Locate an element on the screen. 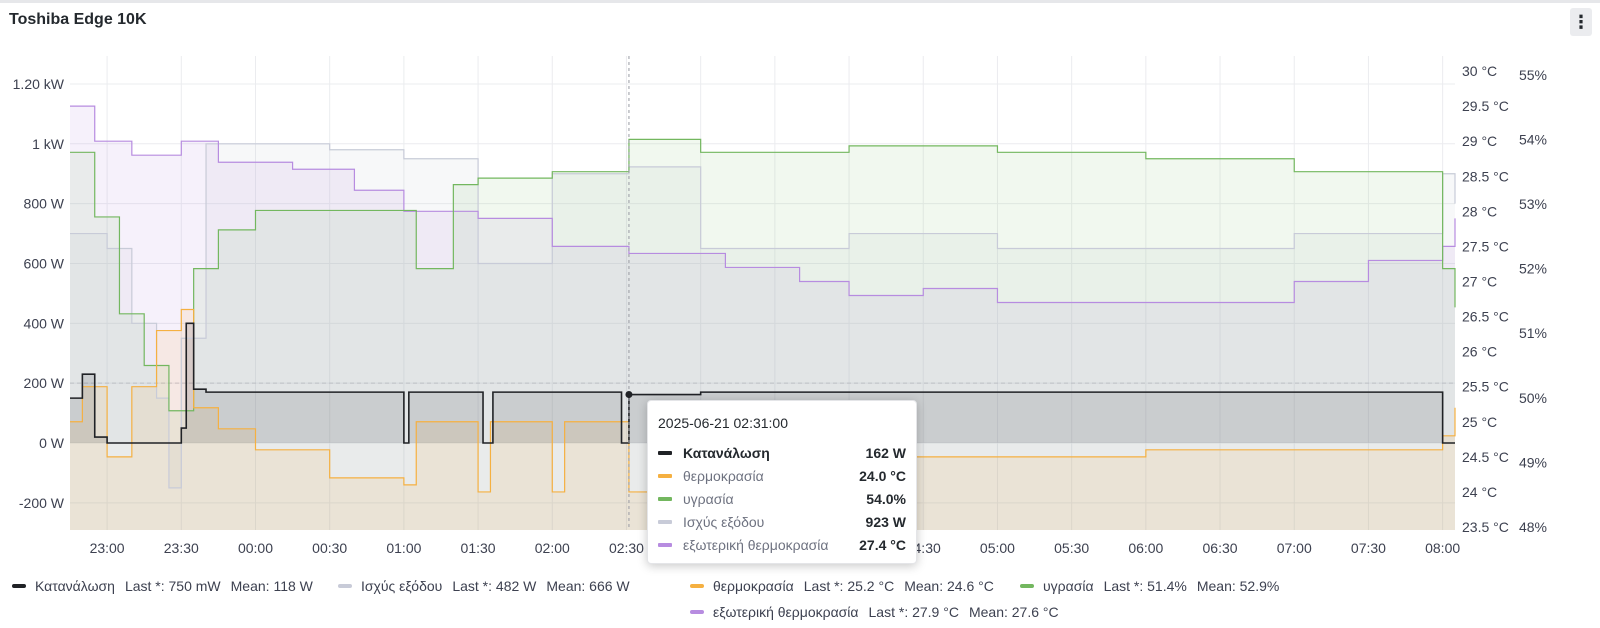  y-left-tick-label: 200 W is located at coordinates (44, 383).